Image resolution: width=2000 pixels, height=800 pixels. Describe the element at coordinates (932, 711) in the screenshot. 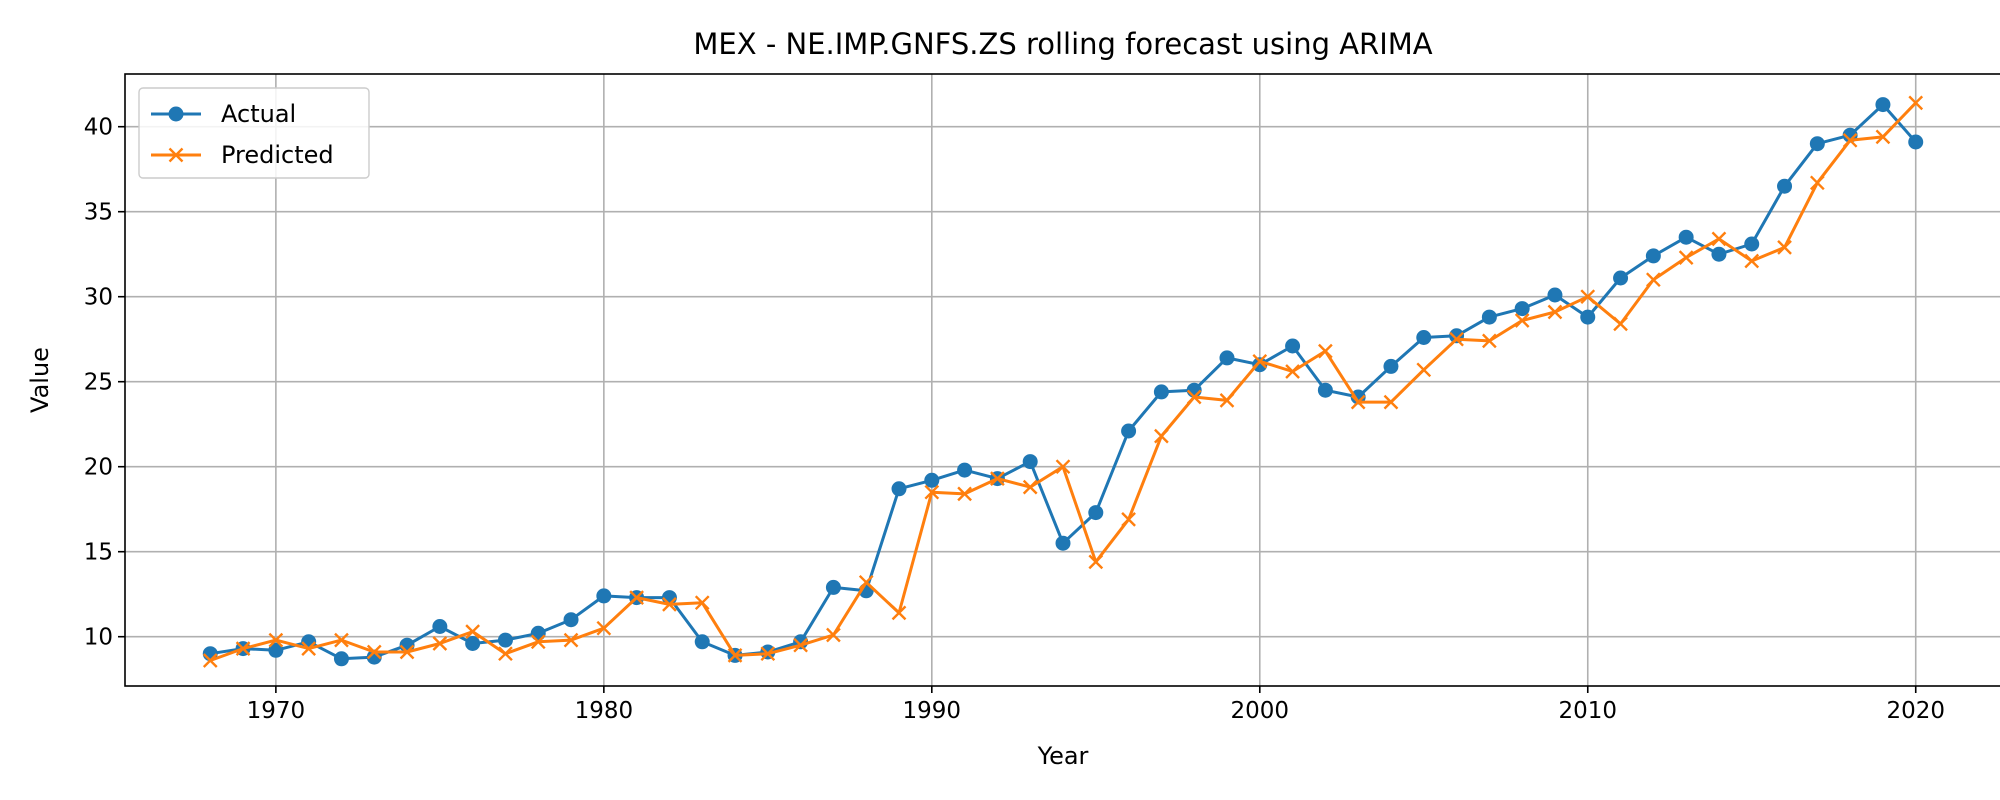

I see `x-tick-label: 1990` at that location.